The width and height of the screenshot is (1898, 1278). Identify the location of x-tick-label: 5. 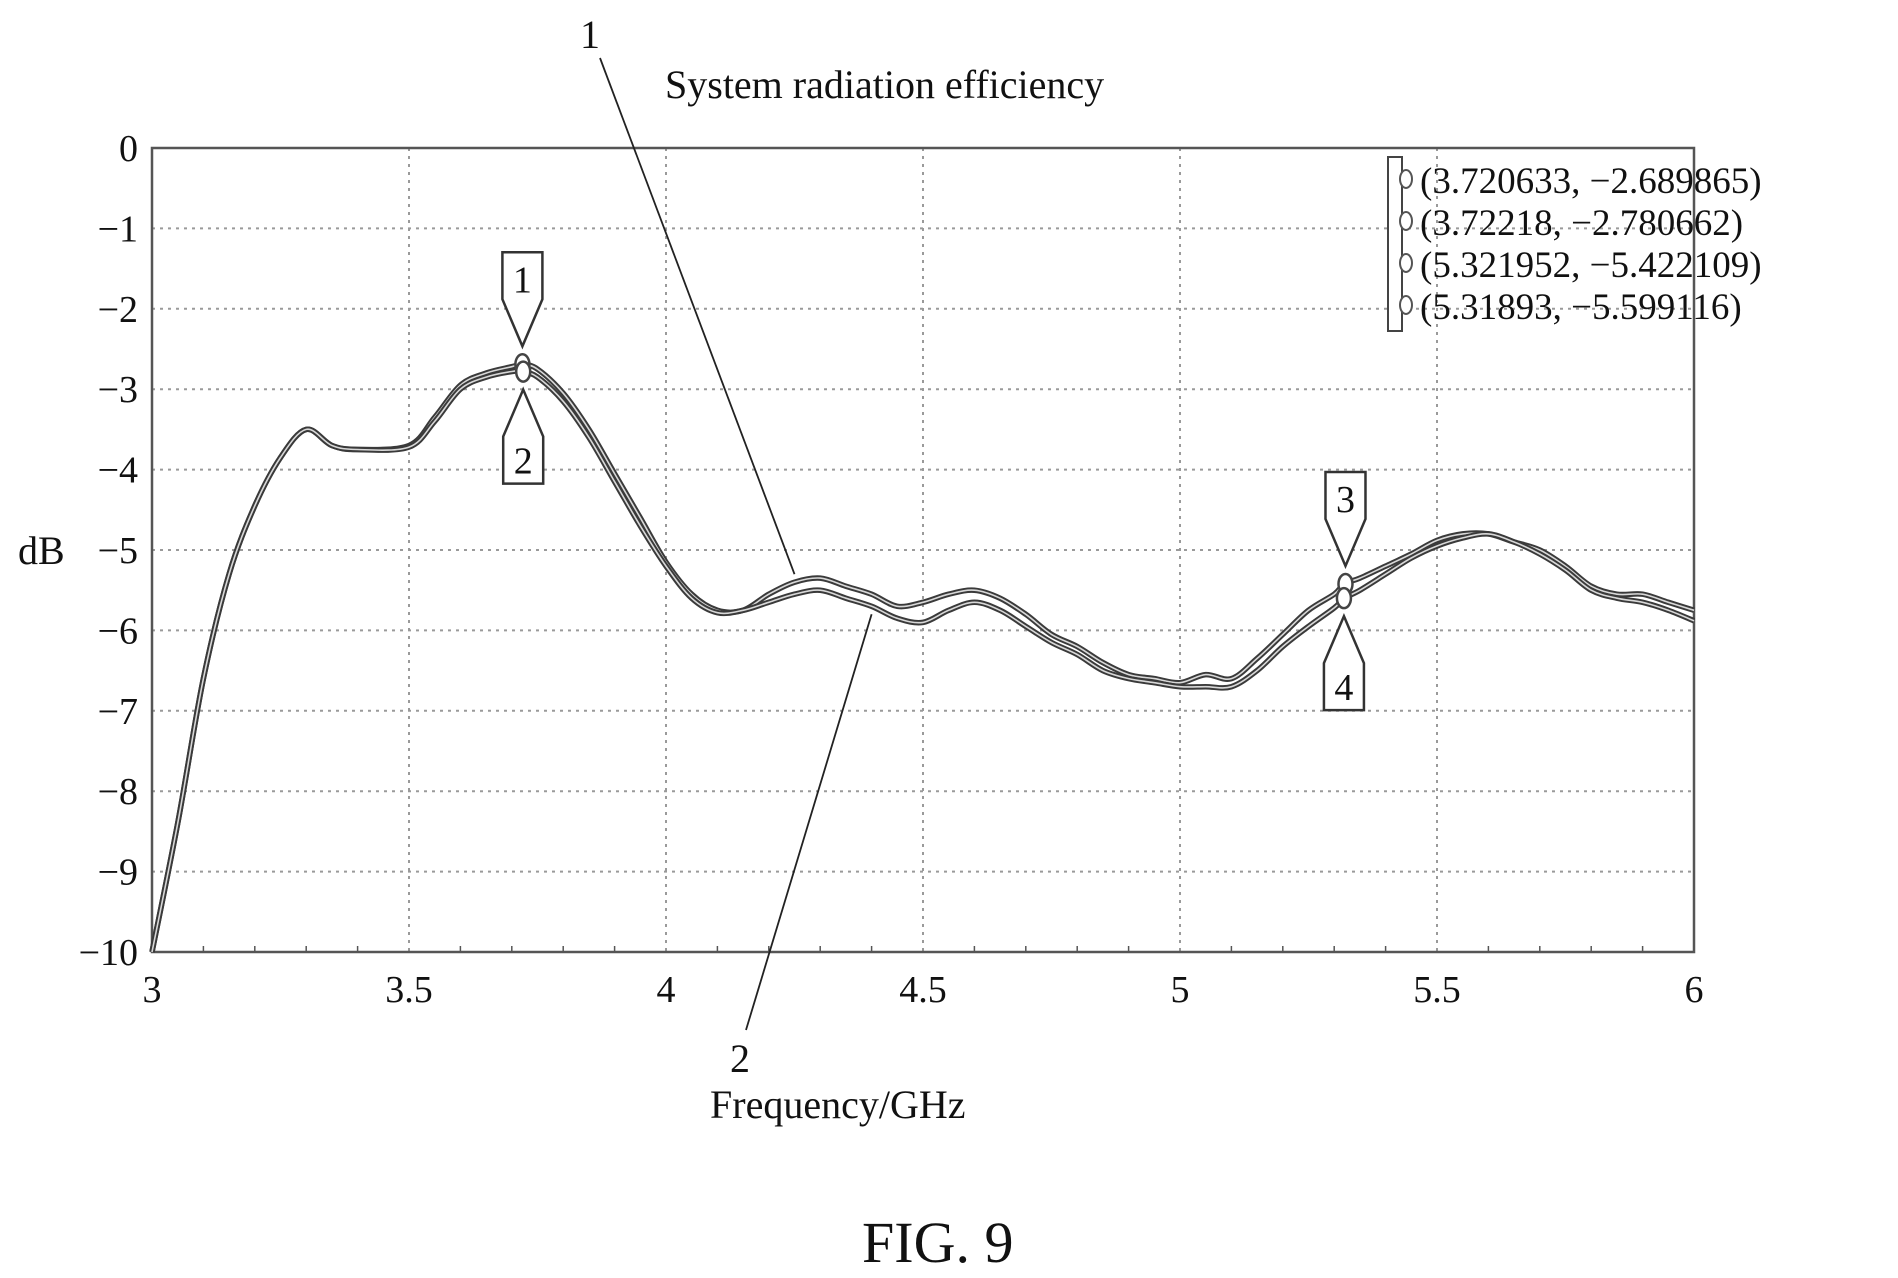
(1180, 990).